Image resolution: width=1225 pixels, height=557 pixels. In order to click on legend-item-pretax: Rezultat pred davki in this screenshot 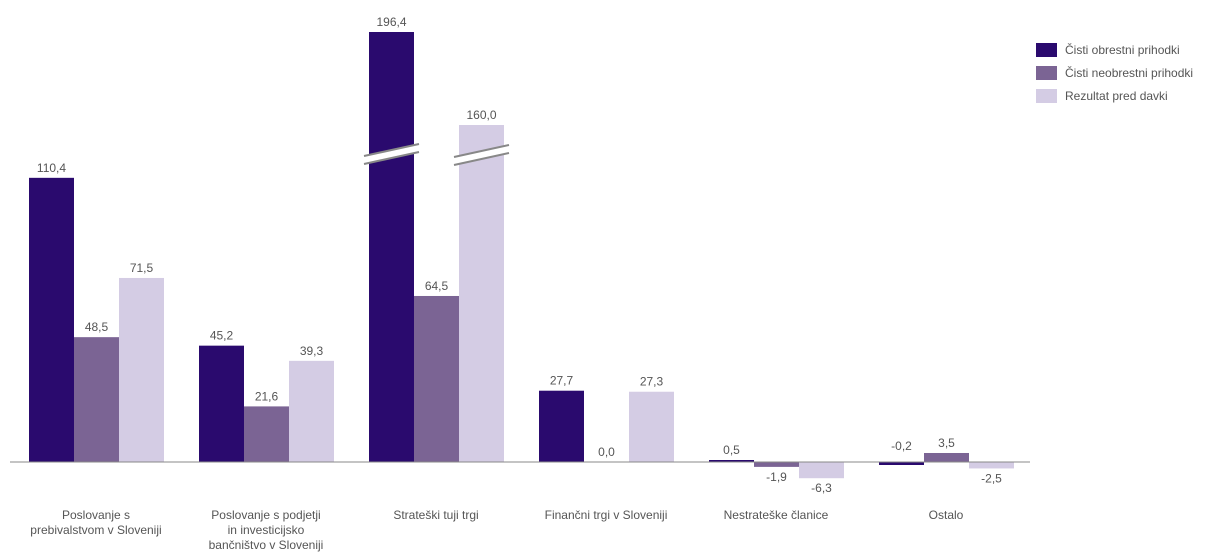, I will do `click(1114, 95)`.